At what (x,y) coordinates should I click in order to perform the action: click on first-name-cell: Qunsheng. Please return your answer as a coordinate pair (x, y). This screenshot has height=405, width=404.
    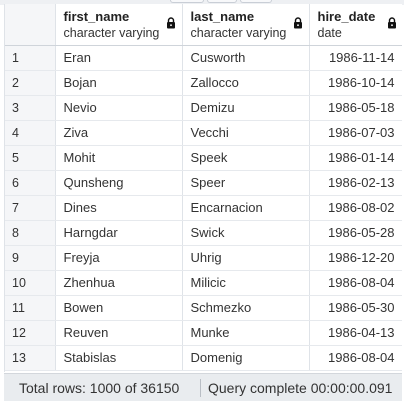
    Looking at the image, I should click on (119, 183).